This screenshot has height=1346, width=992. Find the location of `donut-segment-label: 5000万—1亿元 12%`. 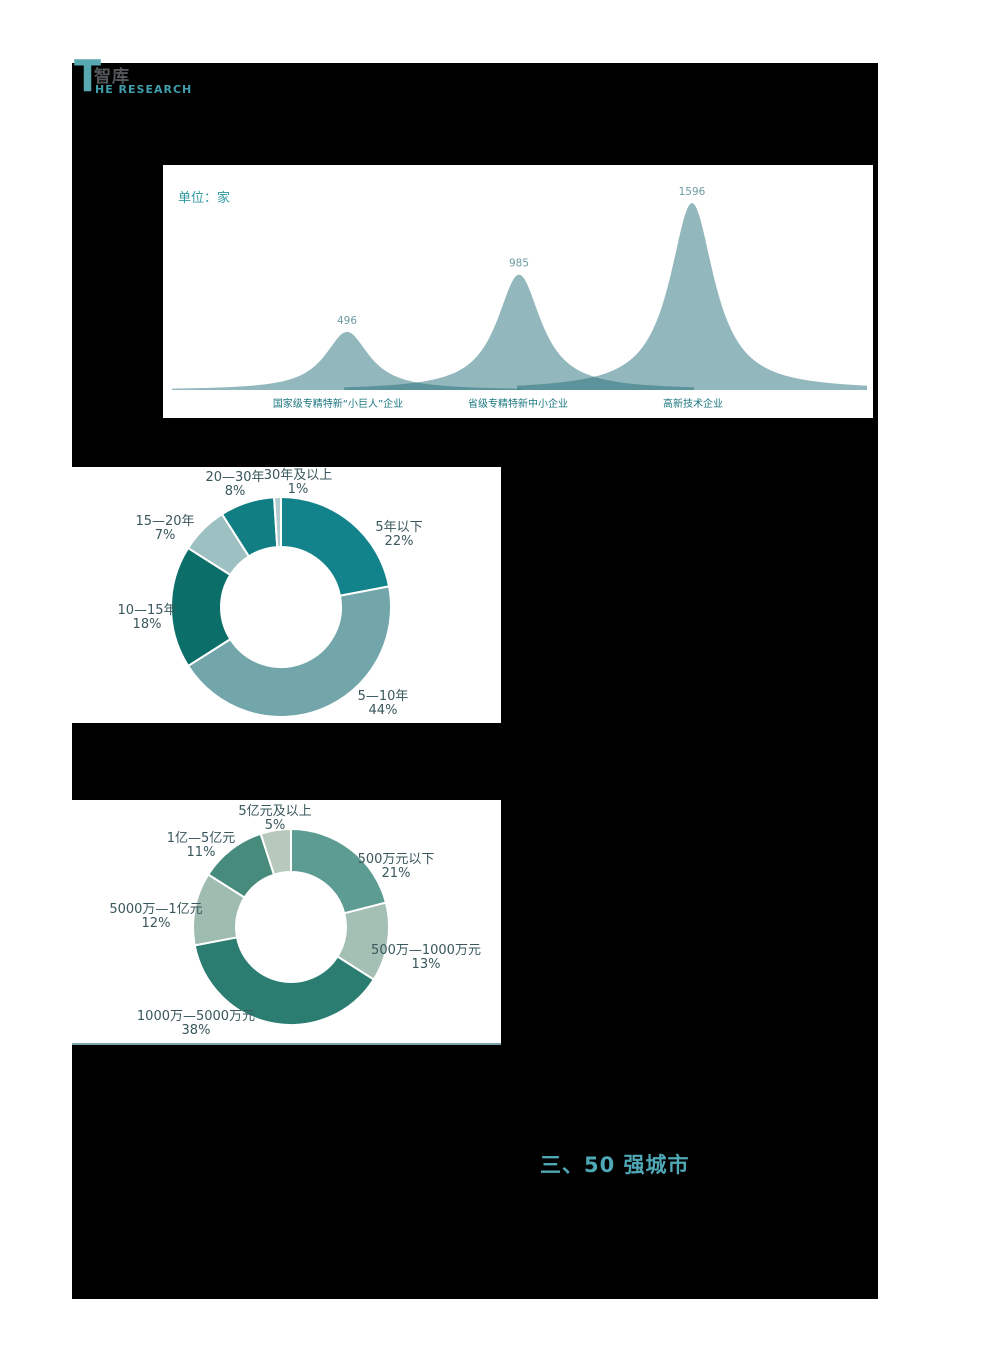

donut-segment-label: 5000万—1亿元 12% is located at coordinates (156, 916).